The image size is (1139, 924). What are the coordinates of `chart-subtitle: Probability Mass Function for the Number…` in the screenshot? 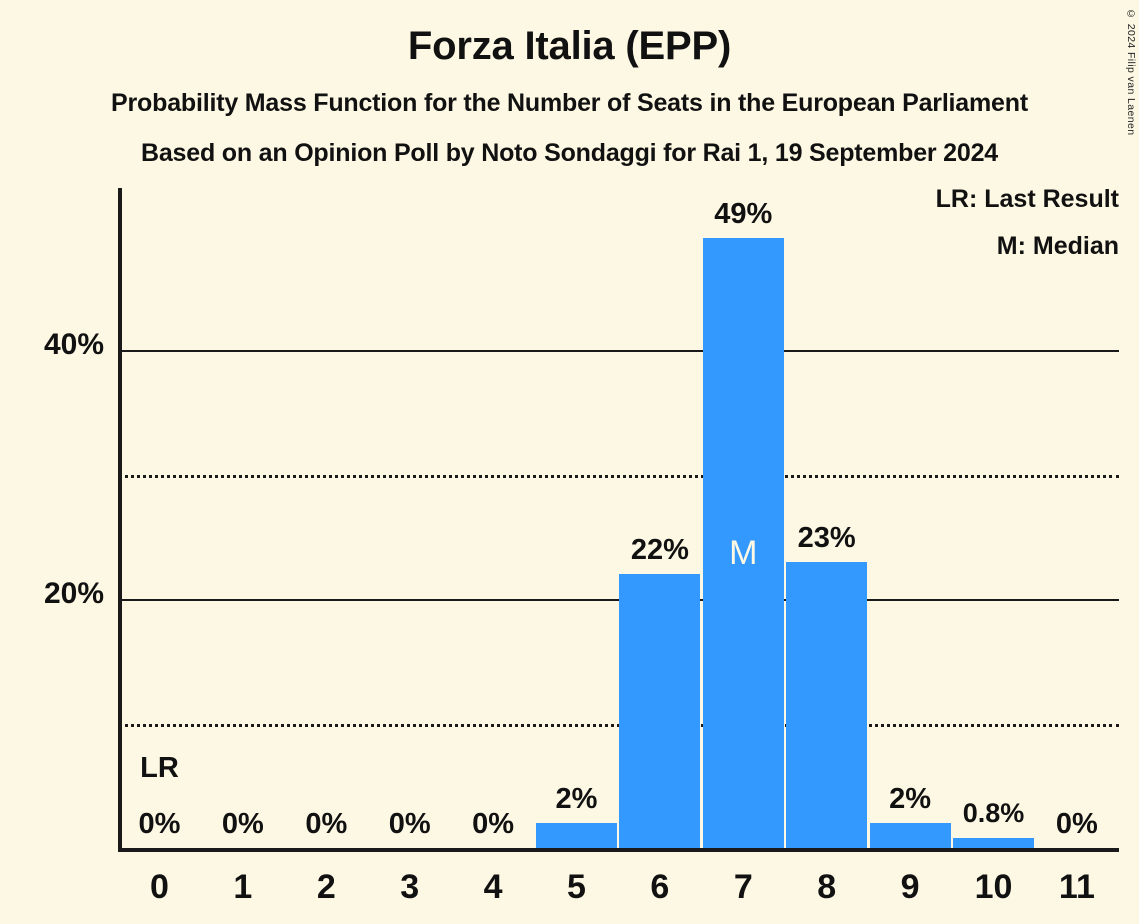 It's located at (569, 103).